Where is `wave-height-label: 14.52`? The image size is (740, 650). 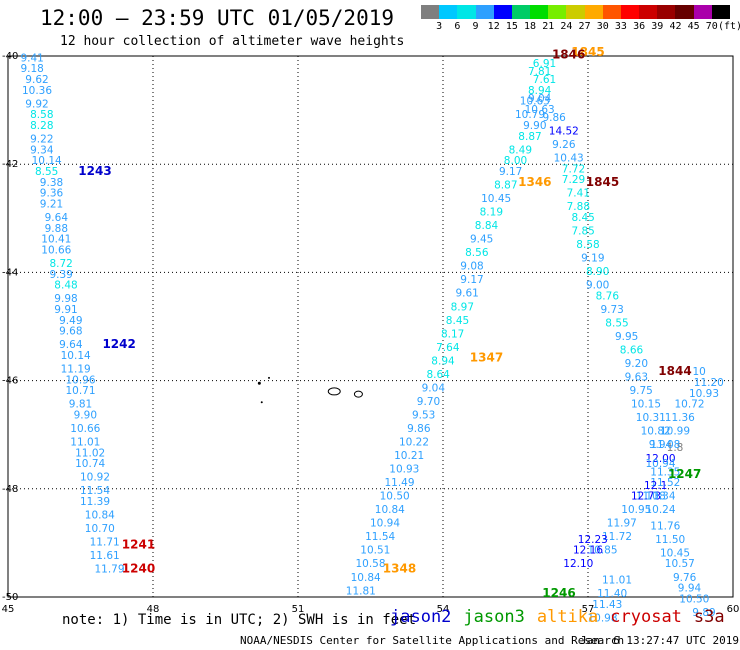
wave-height-label: 14.52 is located at coordinates (564, 131).